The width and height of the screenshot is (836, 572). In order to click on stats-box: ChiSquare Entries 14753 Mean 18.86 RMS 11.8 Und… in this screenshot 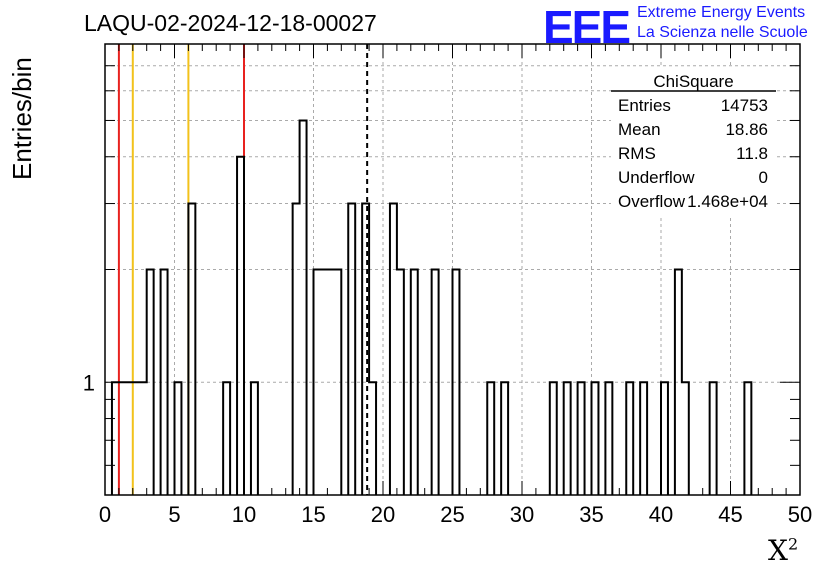, I will do `click(693, 142)`.